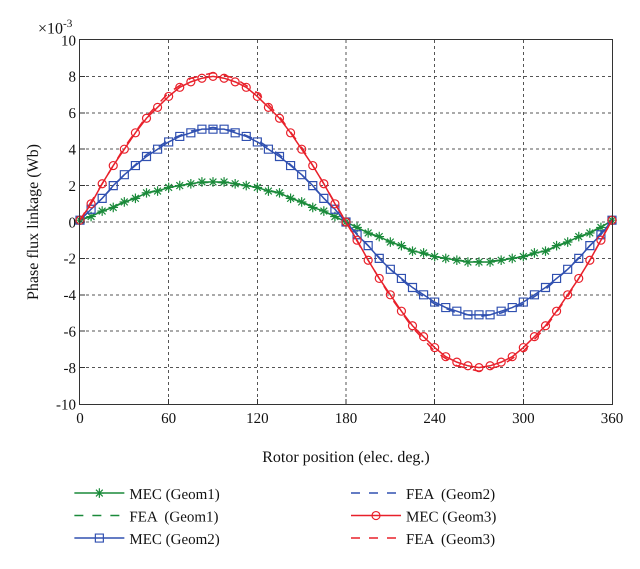 Image resolution: width=640 pixels, height=569 pixels. Describe the element at coordinates (66, 405) in the screenshot. I see `y-tick-label: -10` at that location.